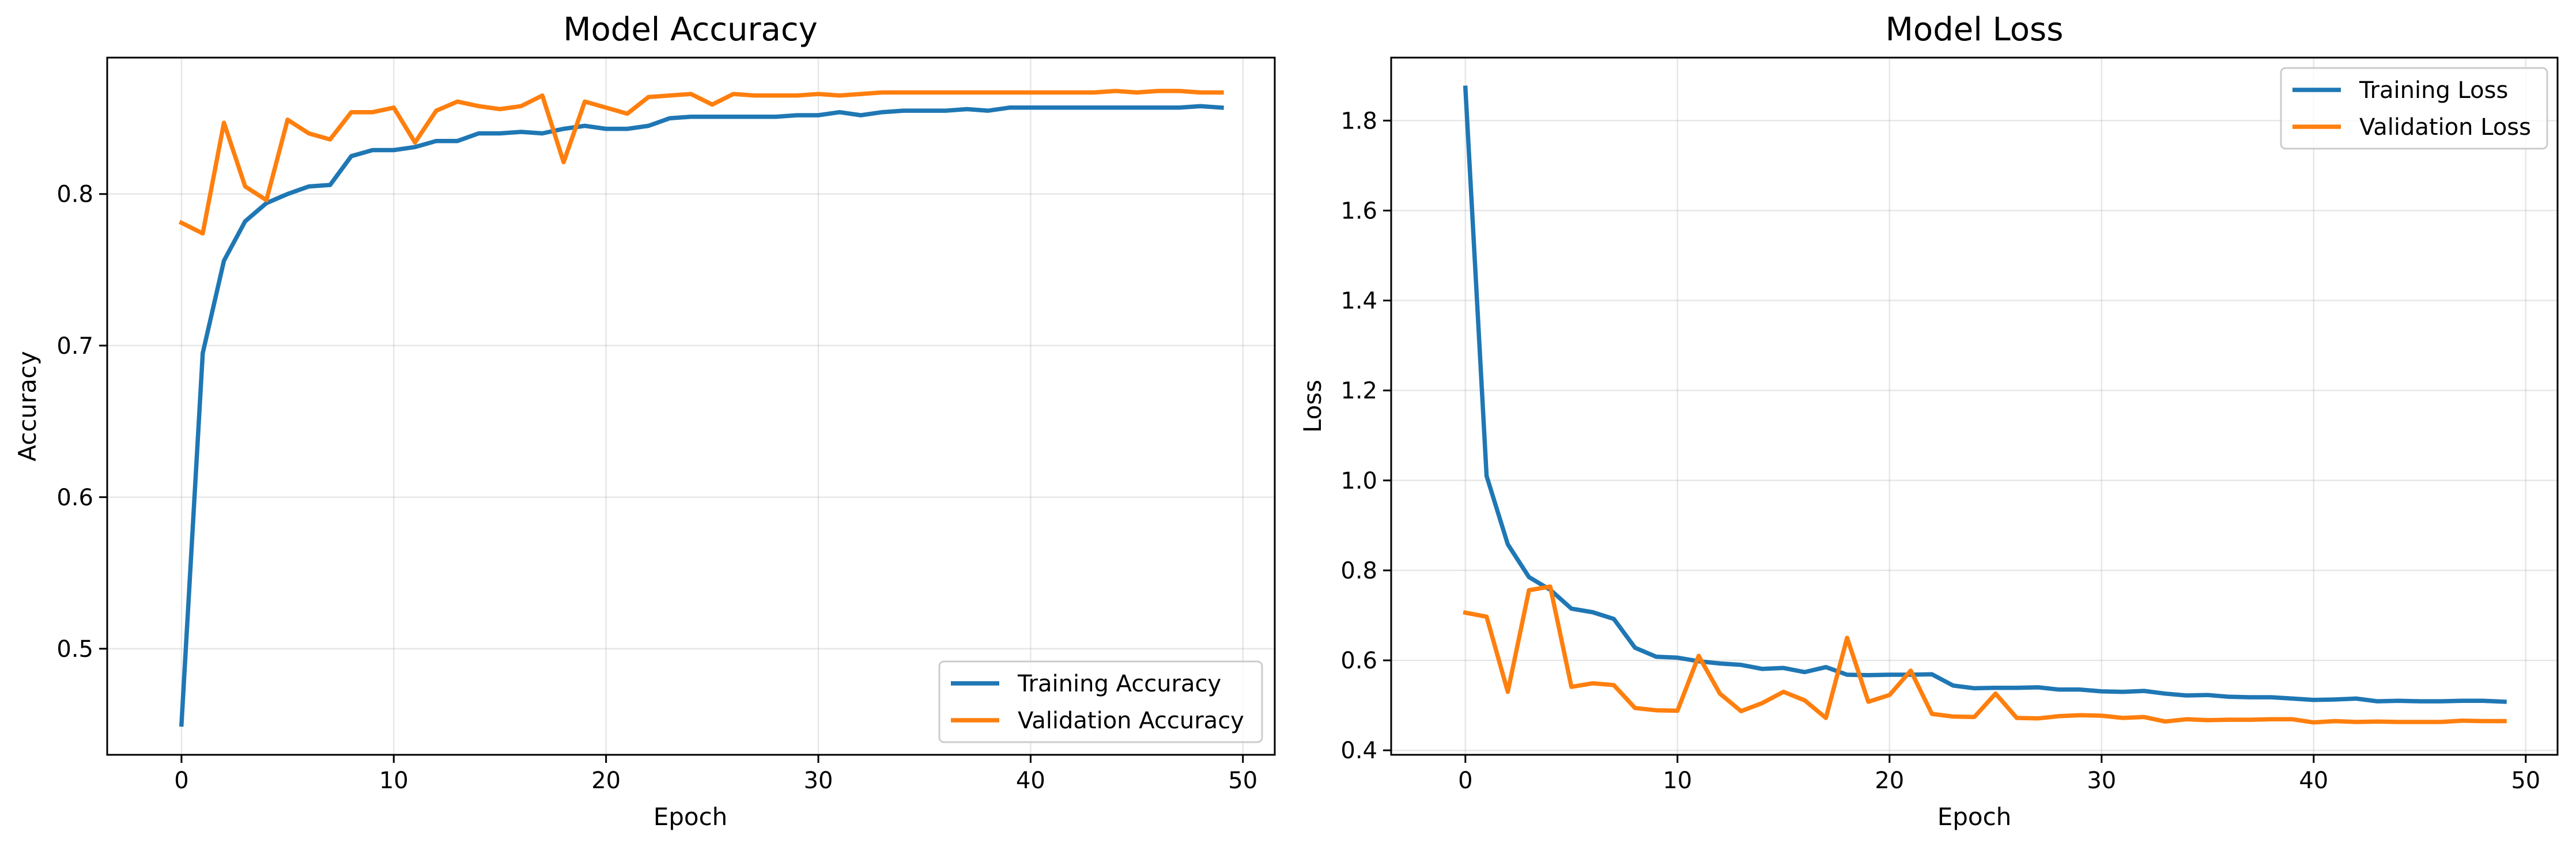  What do you see at coordinates (1242, 780) in the screenshot?
I see `accuracy-x-tick-label: 50` at bounding box center [1242, 780].